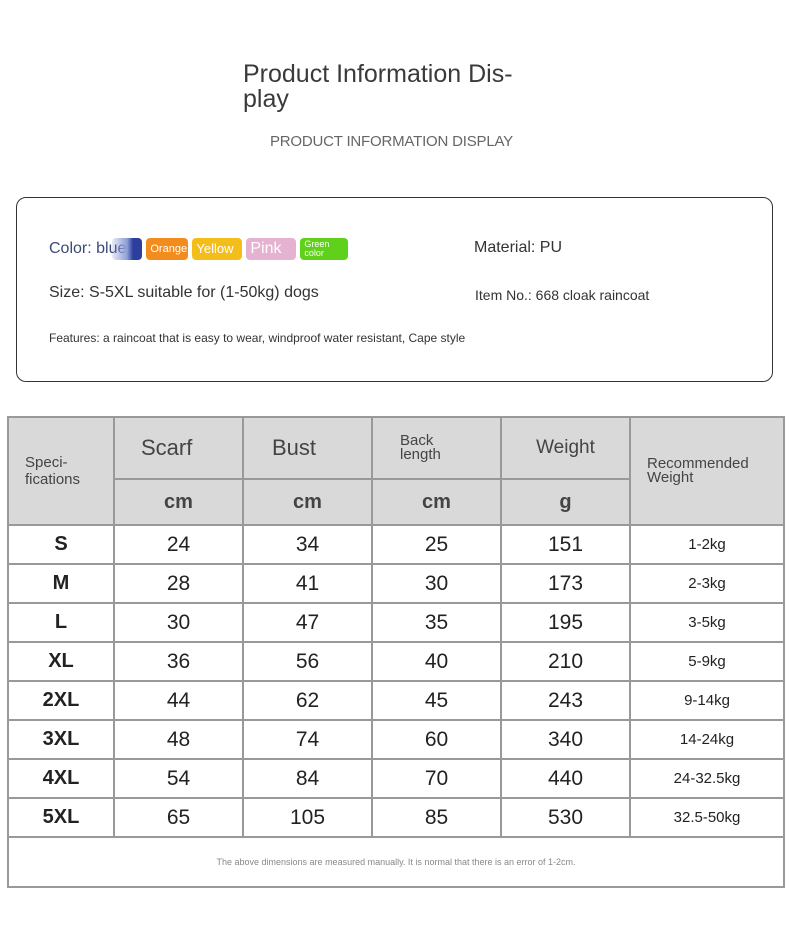 The height and width of the screenshot is (947, 790). I want to click on color-row: Color: blue Orange Yellow Pink Green color, so click(199, 249).